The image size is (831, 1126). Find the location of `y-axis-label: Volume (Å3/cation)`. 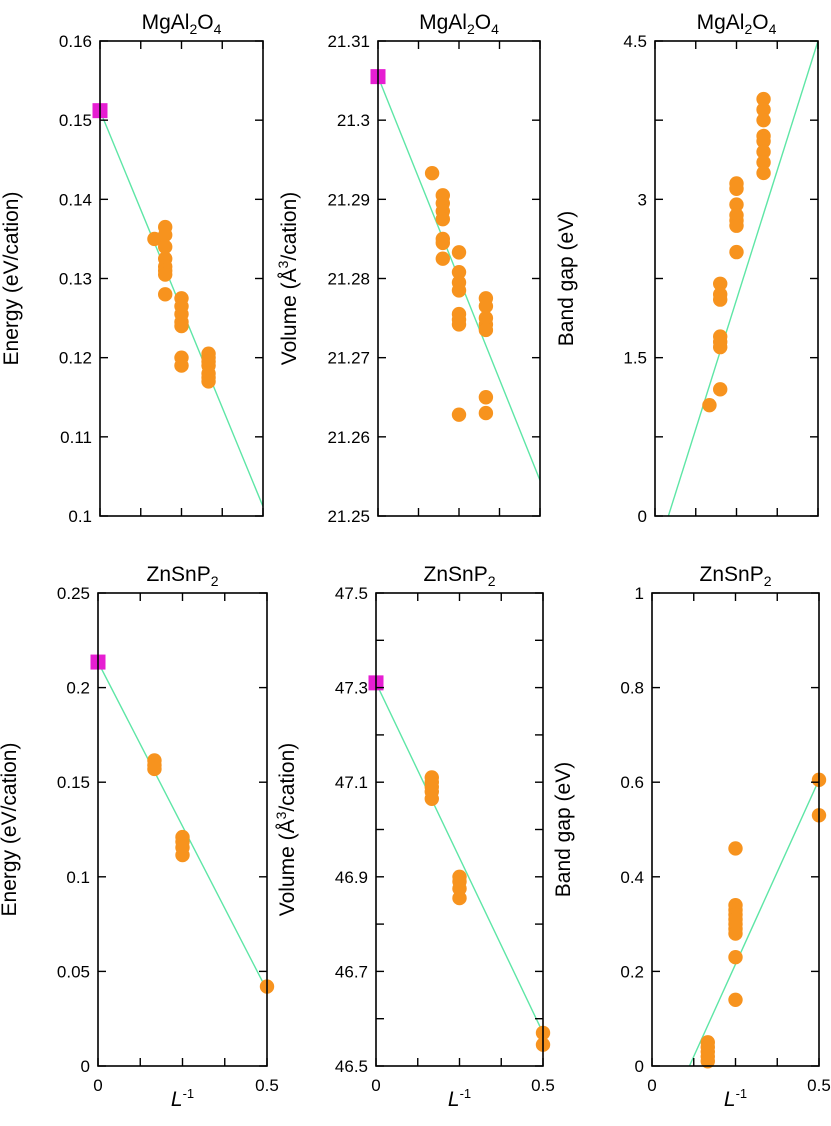

y-axis-label: Volume (Å3/cation) is located at coordinates (288, 279).